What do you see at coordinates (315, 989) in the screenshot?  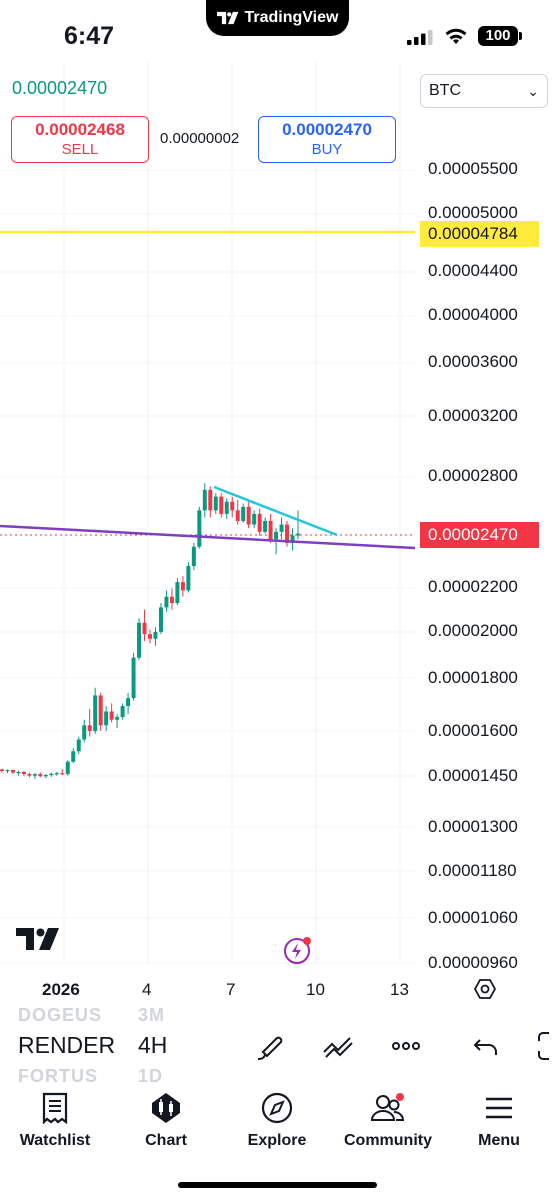 I see `time-axis-label: 10` at bounding box center [315, 989].